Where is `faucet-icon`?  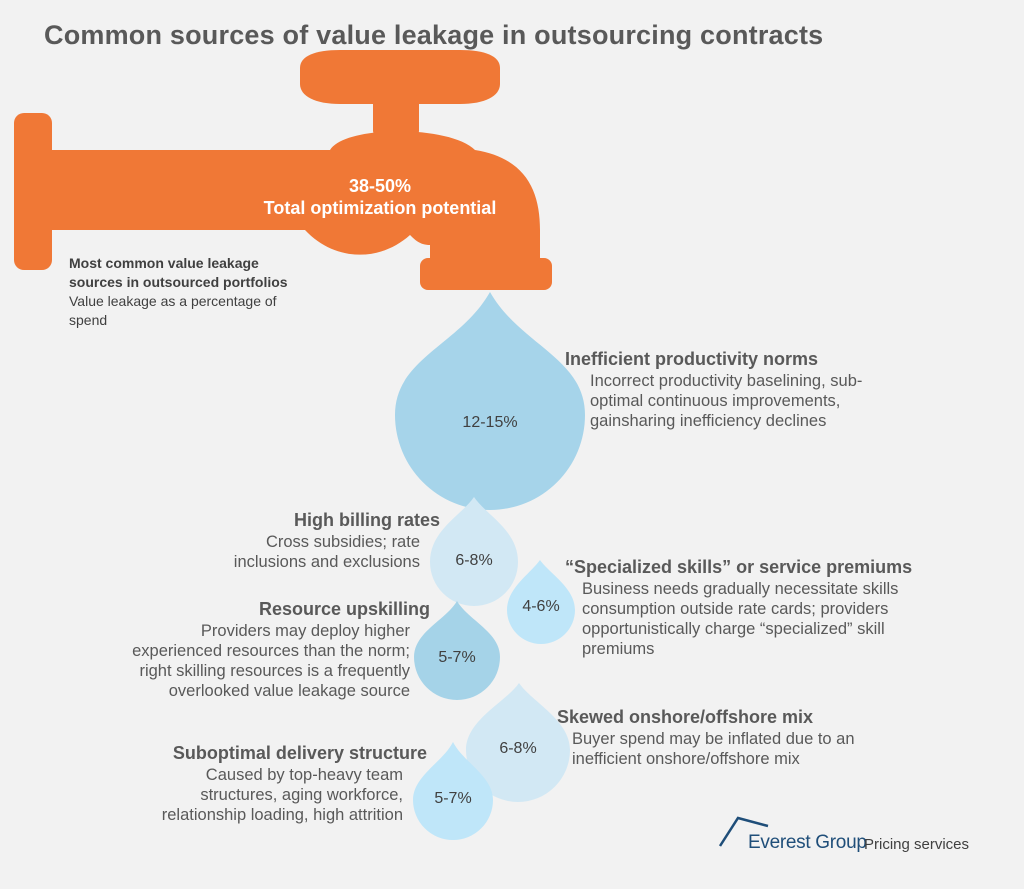 faucet-icon is located at coordinates (283, 170).